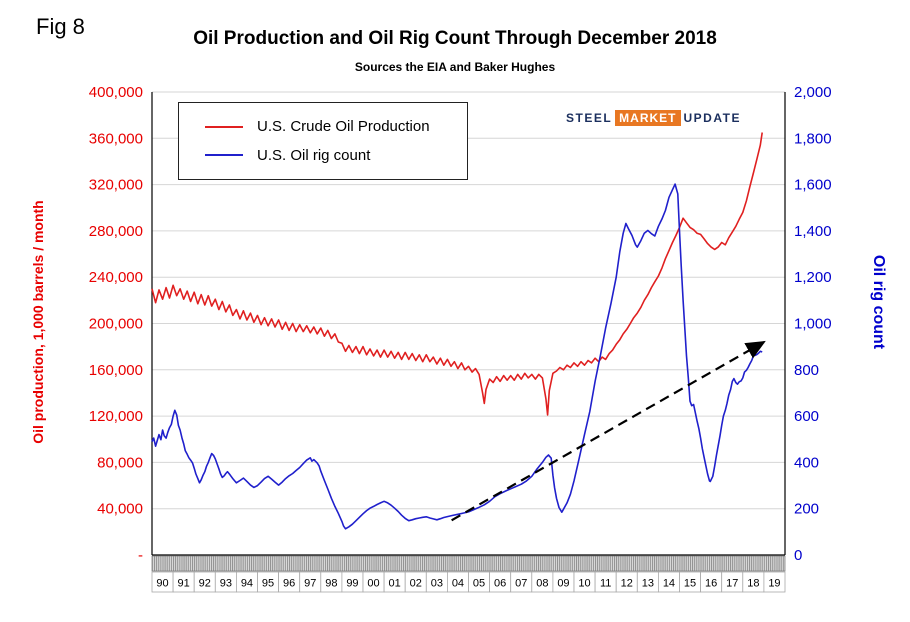 The width and height of the screenshot is (910, 622). Describe the element at coordinates (806, 370) in the screenshot. I see `right-tick-label: 800` at that location.